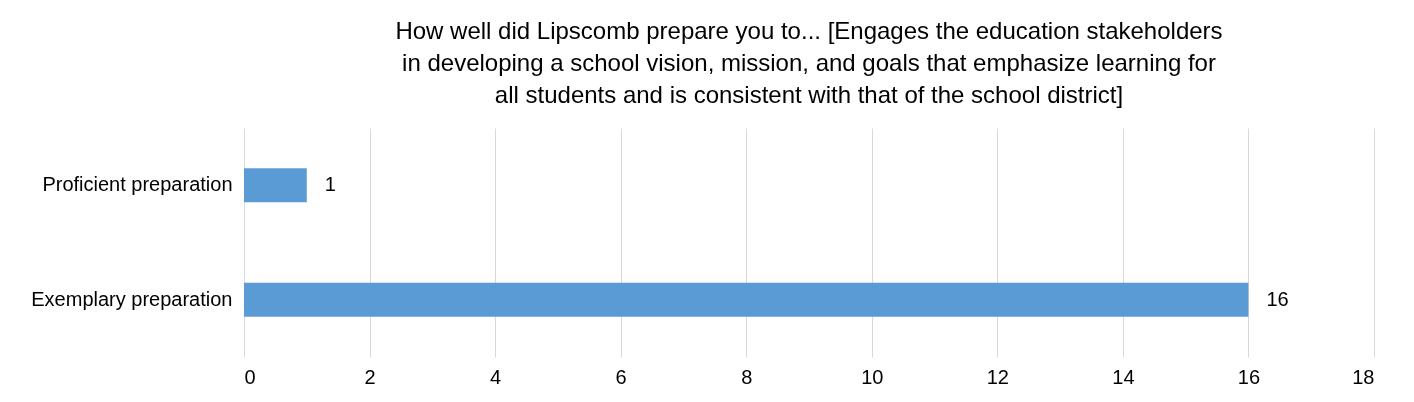 This screenshot has width=1414, height=402. Describe the element at coordinates (137, 184) in the screenshot. I see `y-tick-label: Proficient preparation` at that location.